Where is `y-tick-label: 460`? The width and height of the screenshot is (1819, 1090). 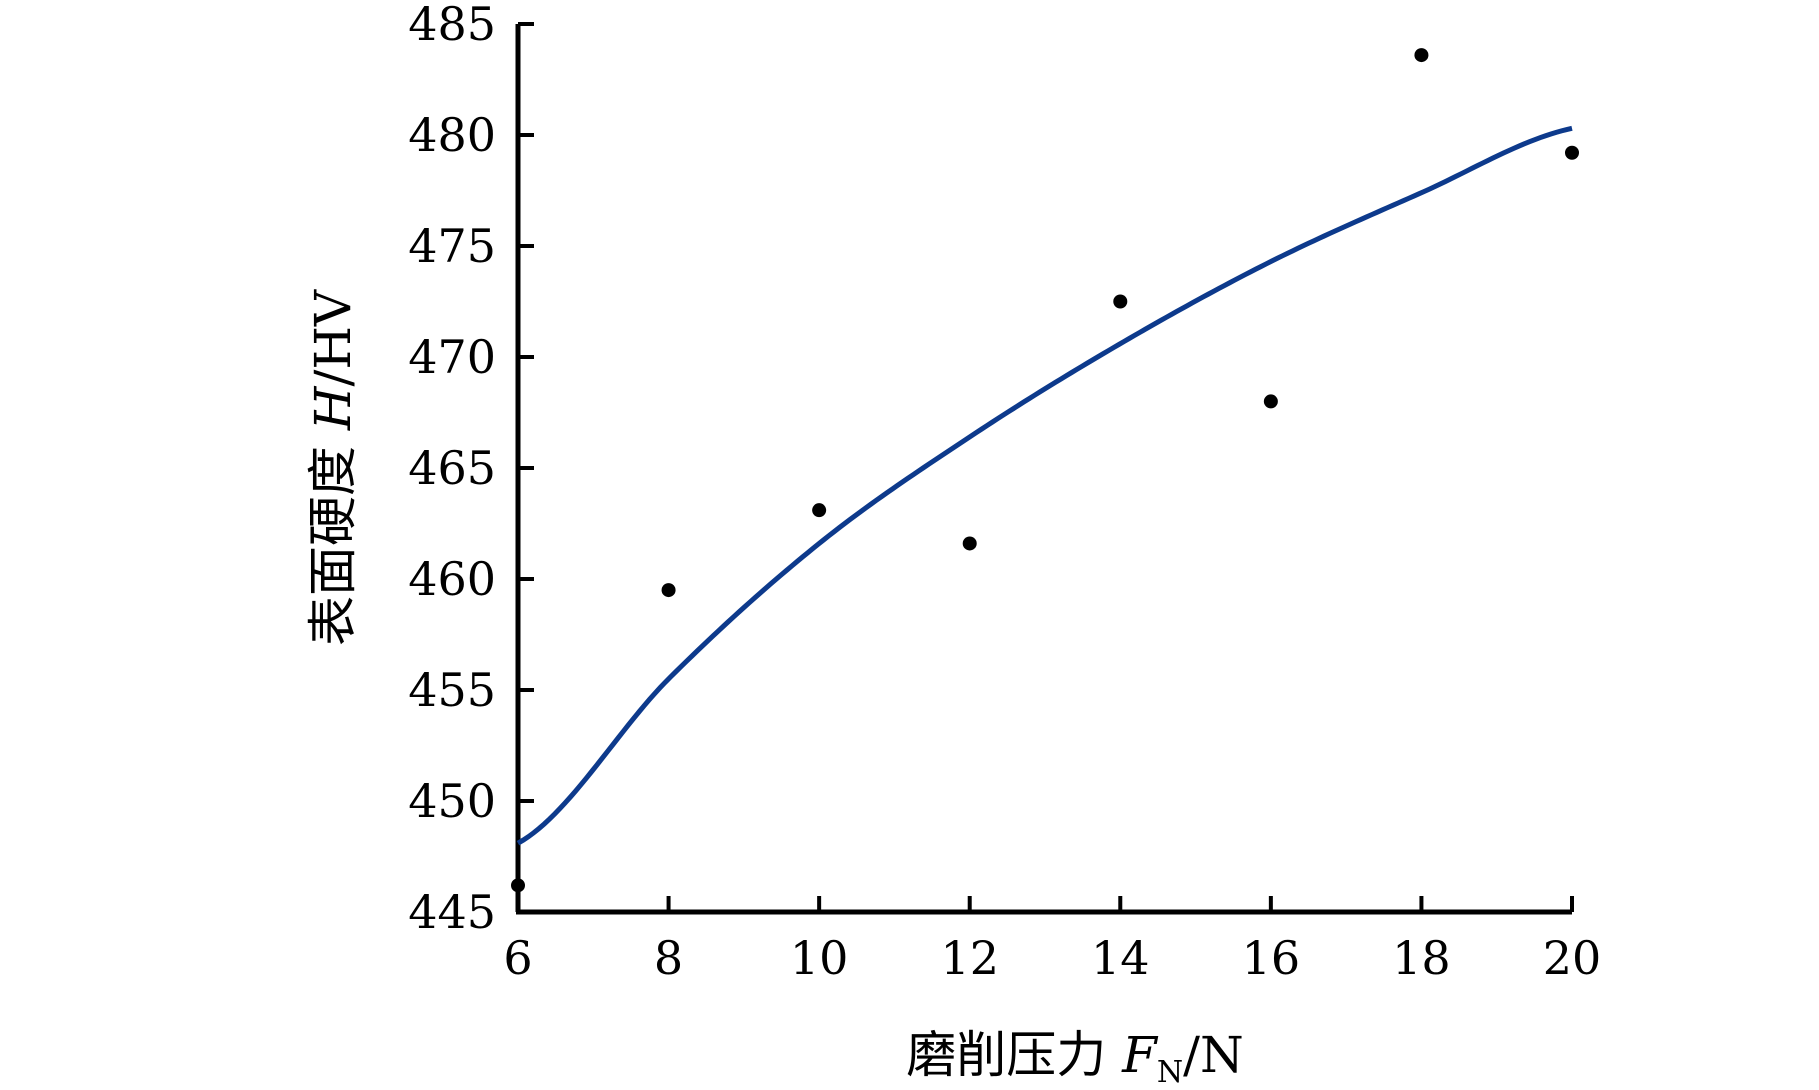
y-tick-label: 460 is located at coordinates (452, 579).